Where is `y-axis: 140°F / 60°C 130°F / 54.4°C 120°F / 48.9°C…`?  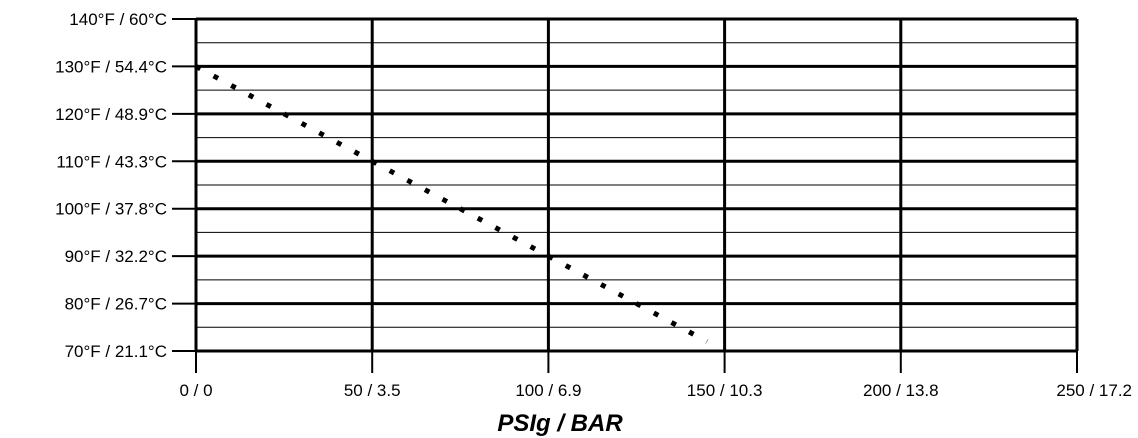
y-axis: 140°F / 60°C 130°F / 54.4°C 120°F / 48.9°C… is located at coordinates (125, 185).